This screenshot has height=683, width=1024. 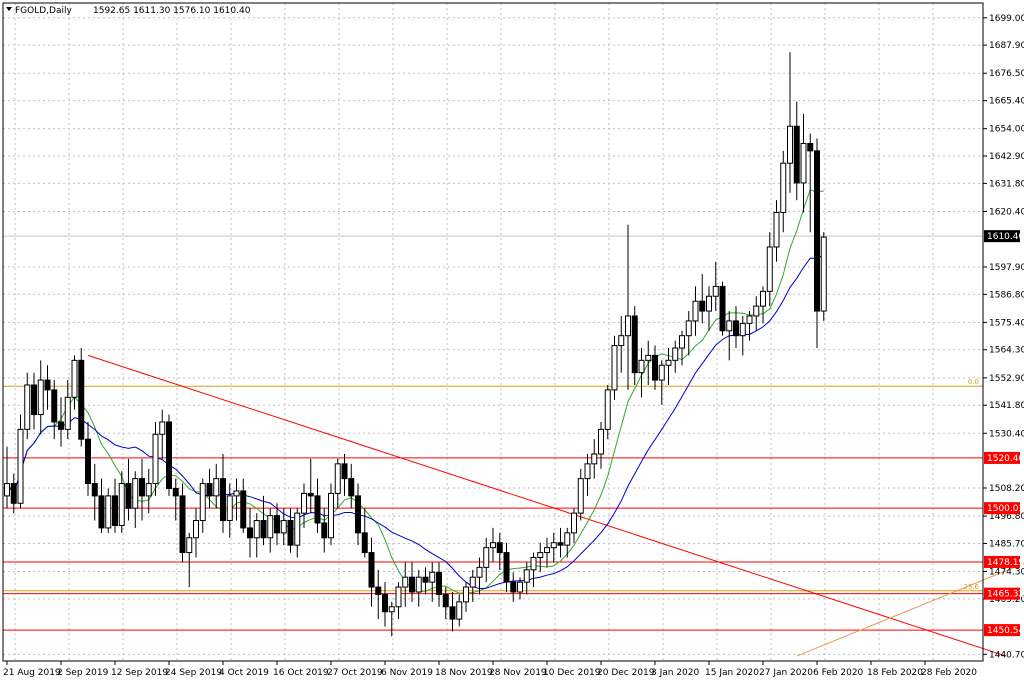 What do you see at coordinates (407, 673) in the screenshot?
I see `x-tick-label: 6 Nov 2019` at bounding box center [407, 673].